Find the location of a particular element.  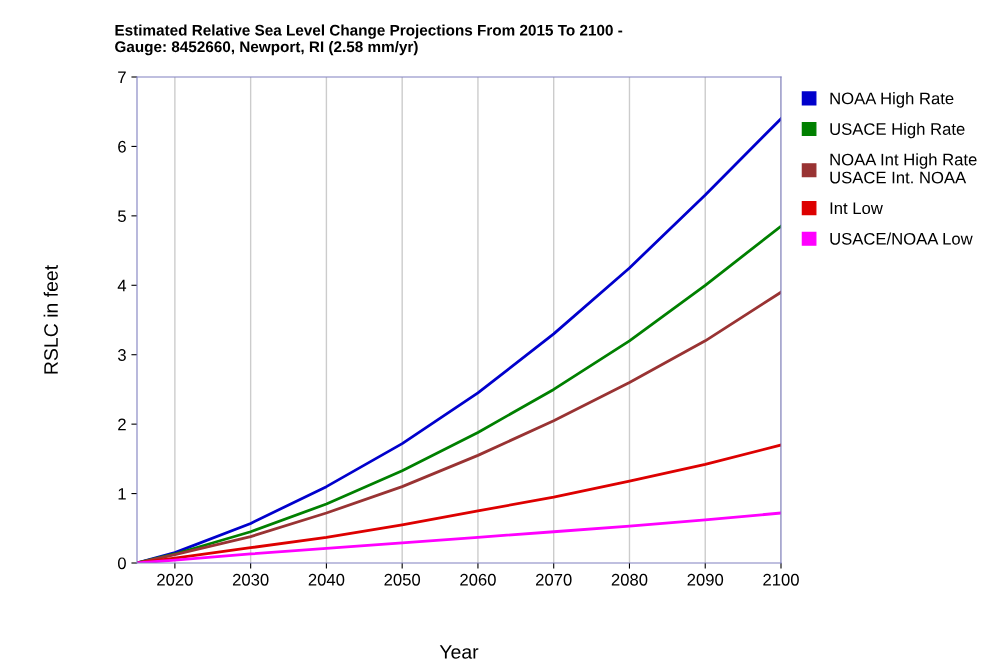

legend-label: Int Low is located at coordinates (856, 208).